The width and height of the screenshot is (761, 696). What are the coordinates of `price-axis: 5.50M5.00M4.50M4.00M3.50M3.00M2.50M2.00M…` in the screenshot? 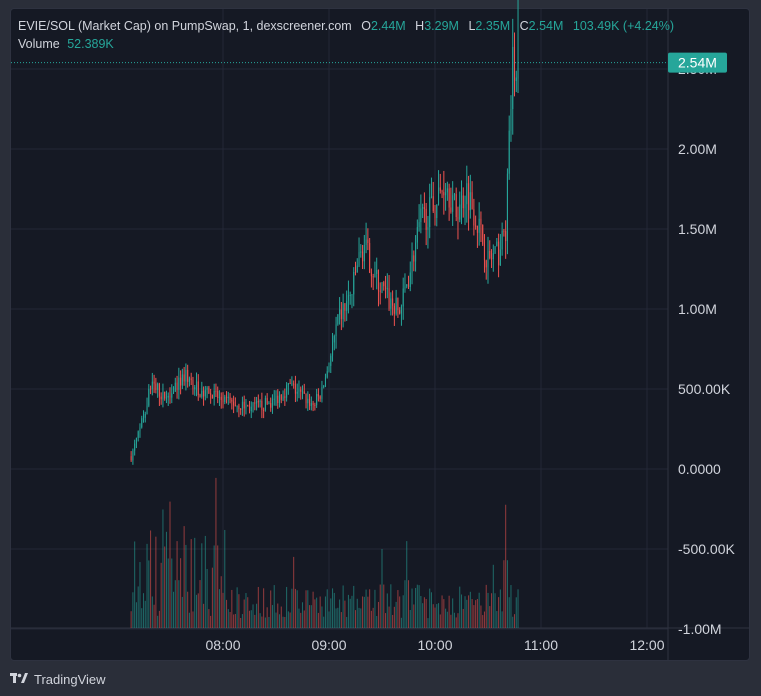 It's located at (706, 348).